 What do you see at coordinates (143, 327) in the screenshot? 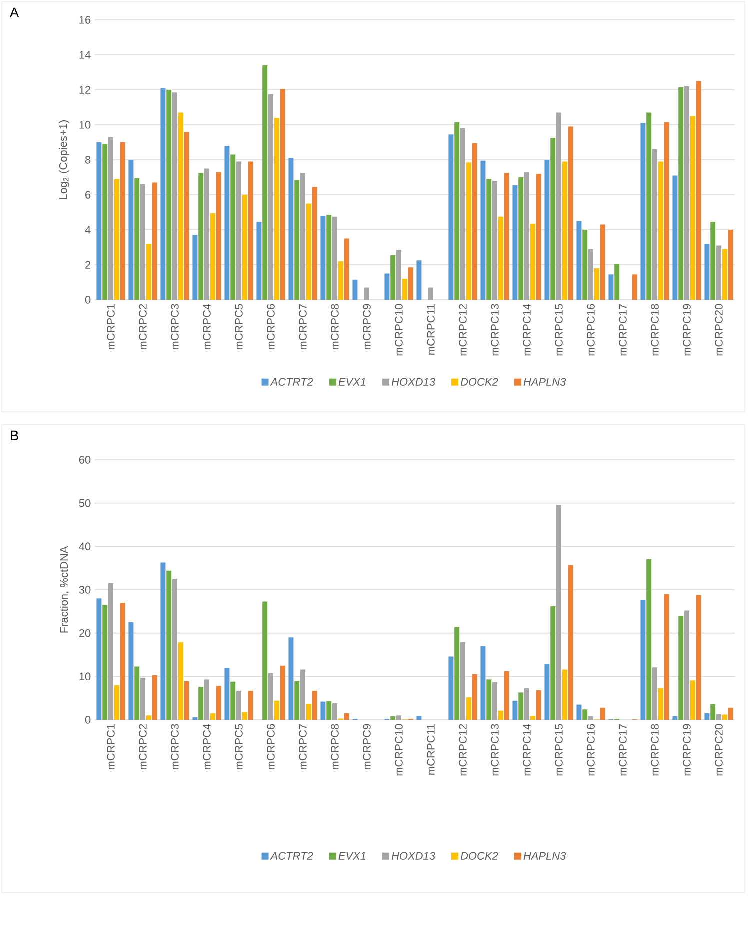
I see `x-tick-label: mCRPC2` at bounding box center [143, 327].